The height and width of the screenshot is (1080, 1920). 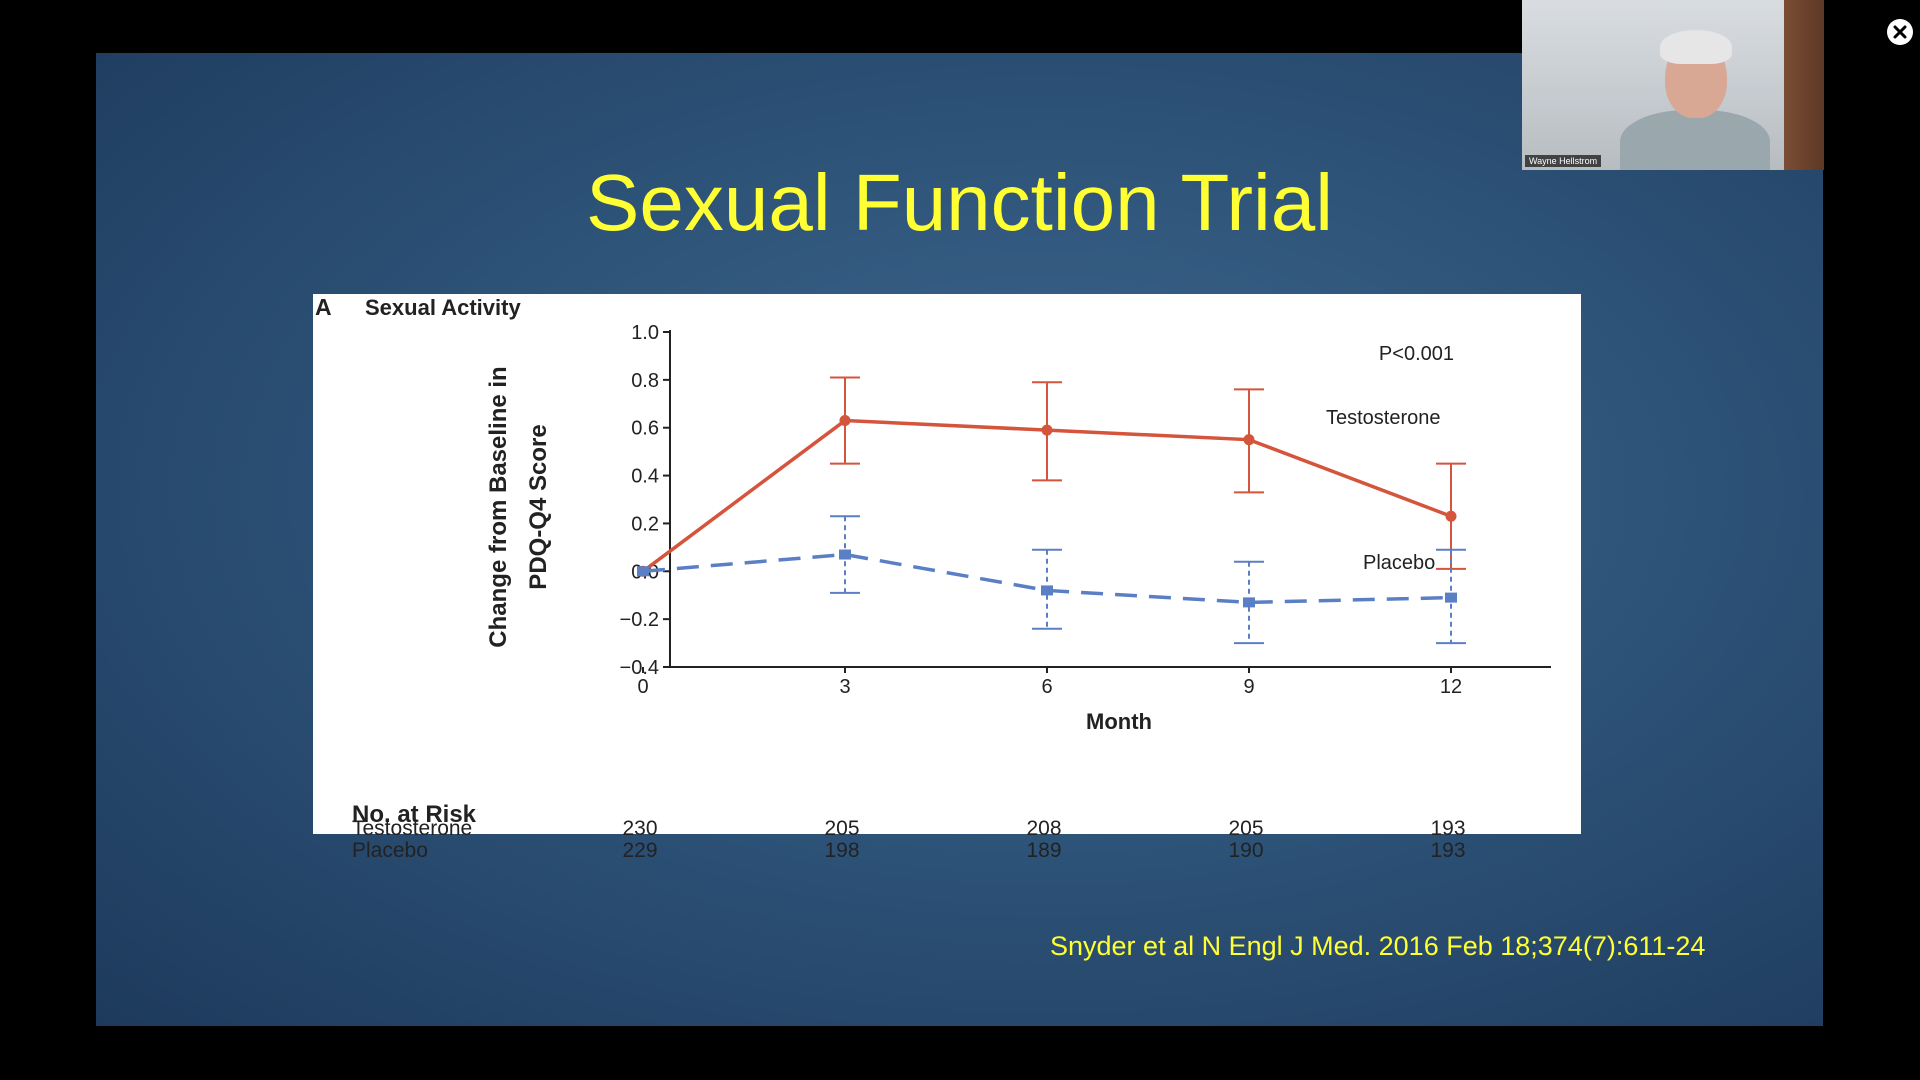 What do you see at coordinates (1246, 850) in the screenshot?
I see `risk-value: 190` at bounding box center [1246, 850].